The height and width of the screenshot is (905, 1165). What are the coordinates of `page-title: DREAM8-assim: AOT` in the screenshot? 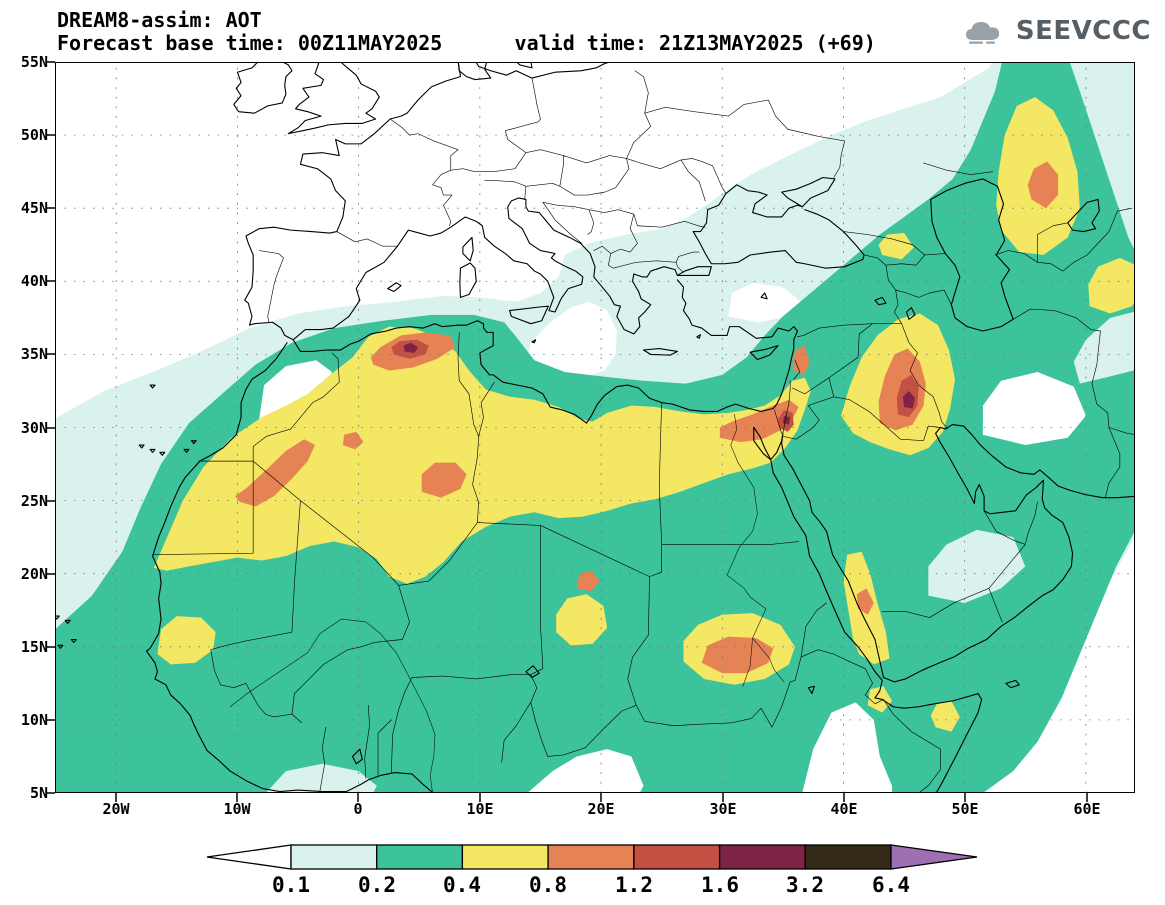 It's located at (159, 20).